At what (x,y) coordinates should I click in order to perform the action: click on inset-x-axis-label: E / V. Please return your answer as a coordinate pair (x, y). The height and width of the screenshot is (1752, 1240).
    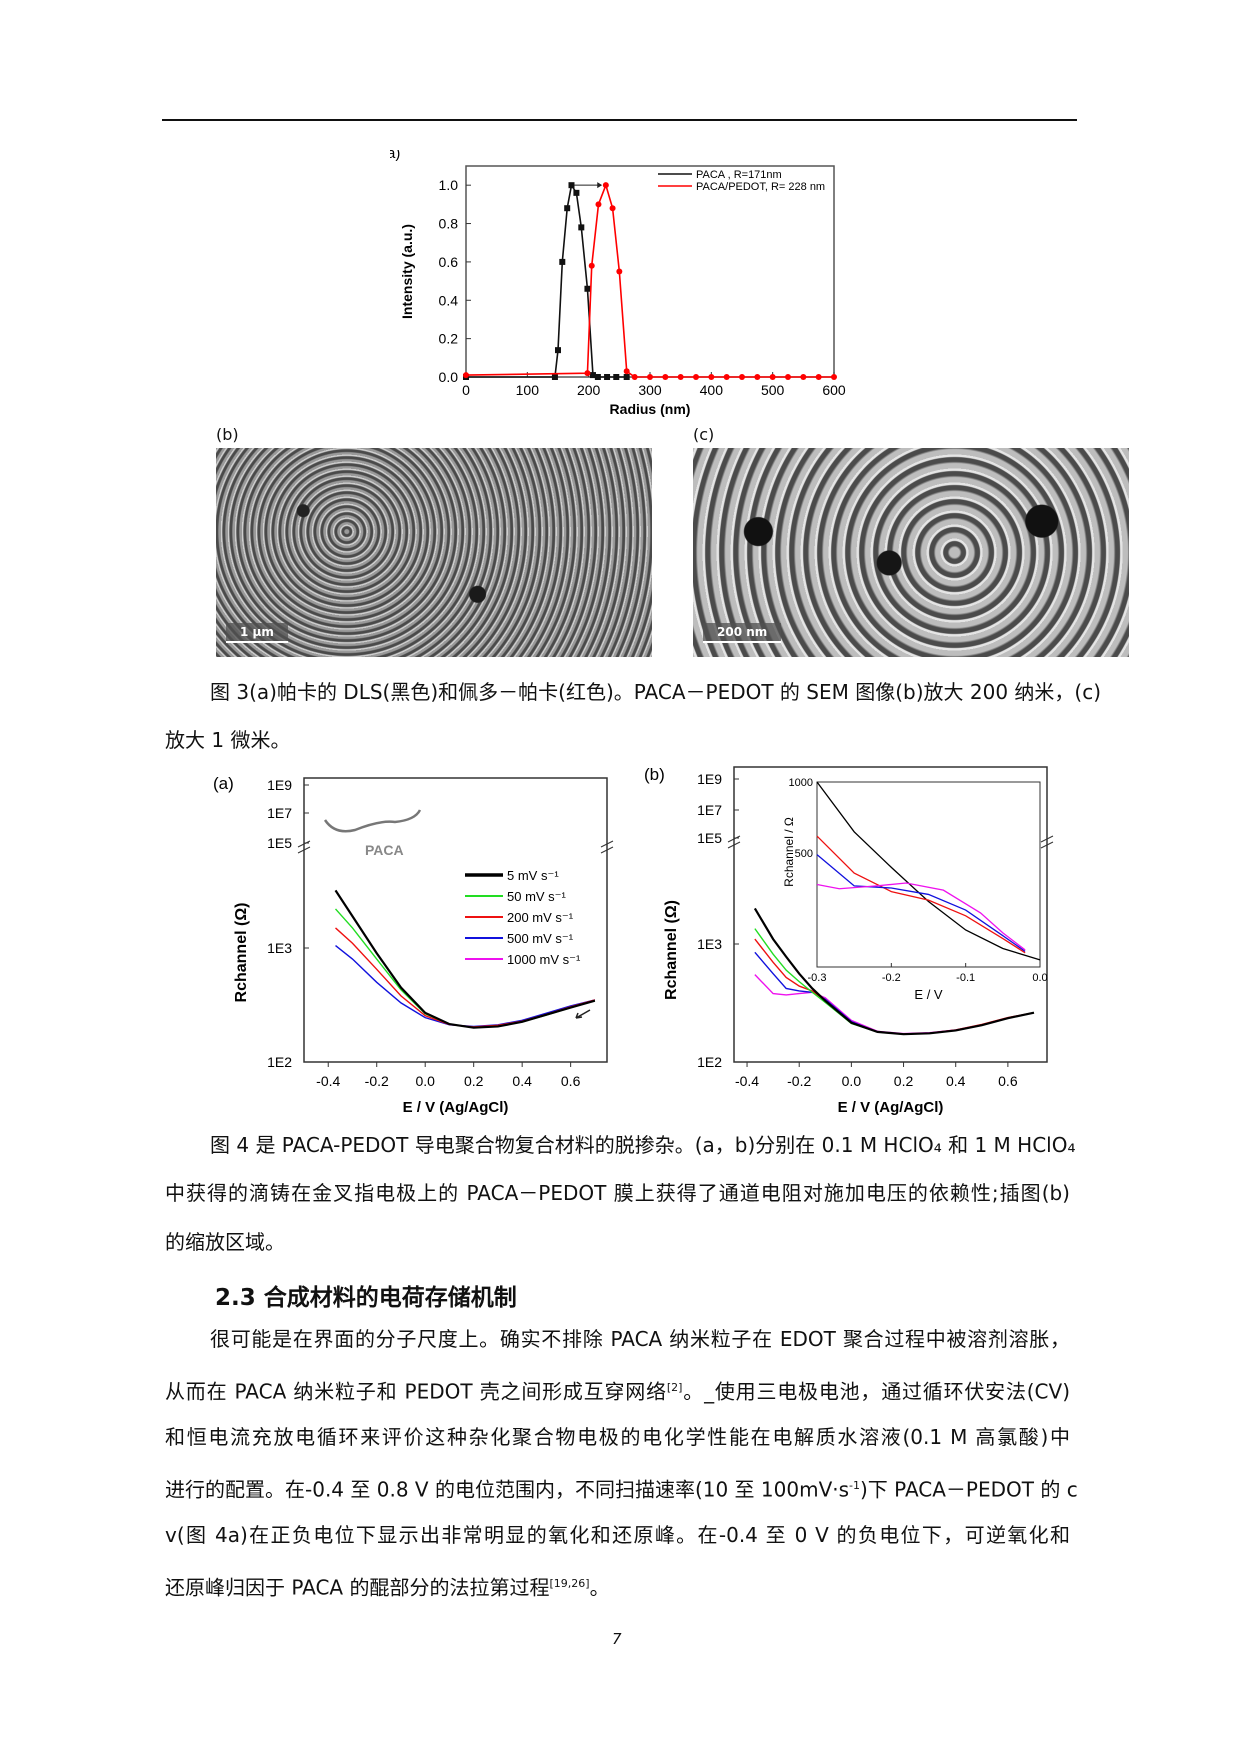
    Looking at the image, I should click on (928, 994).